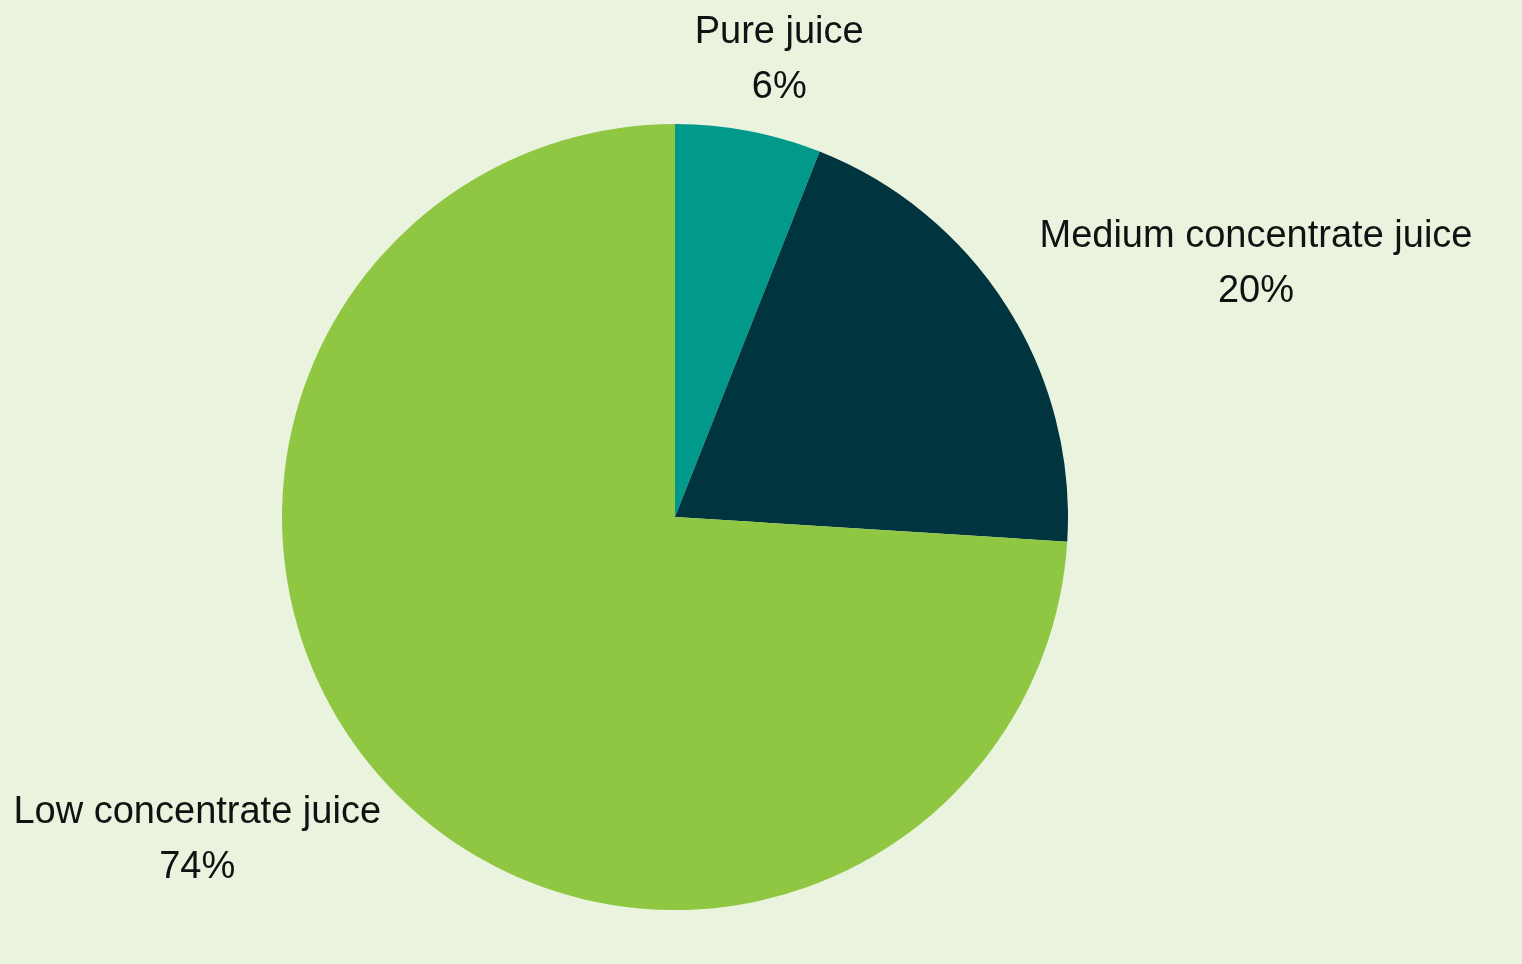 The width and height of the screenshot is (1522, 964). I want to click on data-label: 20%, so click(1256, 289).